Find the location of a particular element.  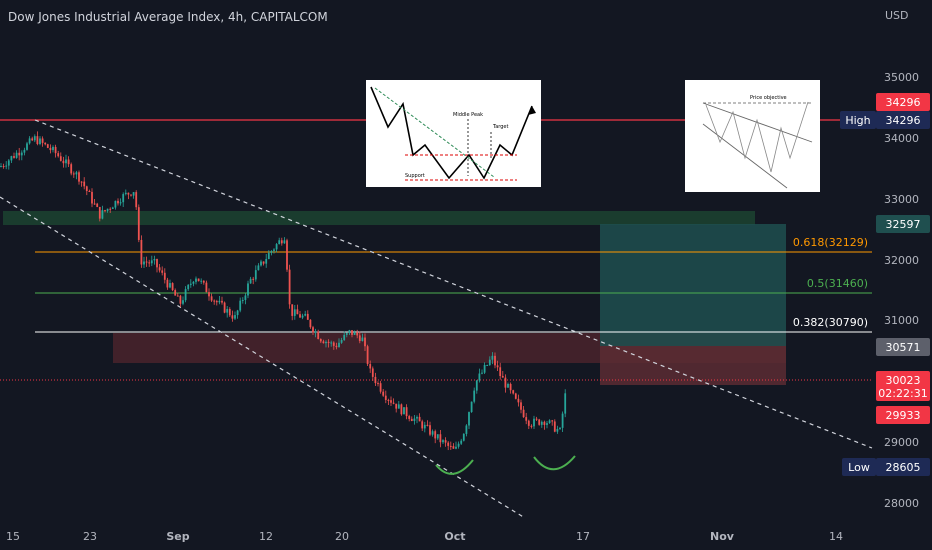

low-value-text: 28605 is located at coordinates (903, 467).